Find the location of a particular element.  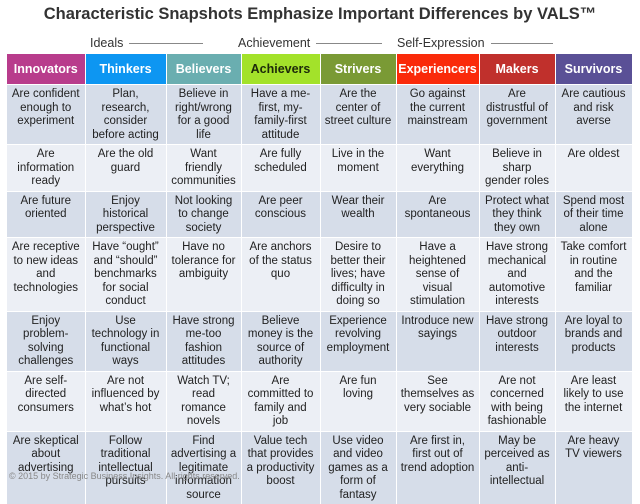

trait-cell: Are self-directed consumers is located at coordinates (46, 401).